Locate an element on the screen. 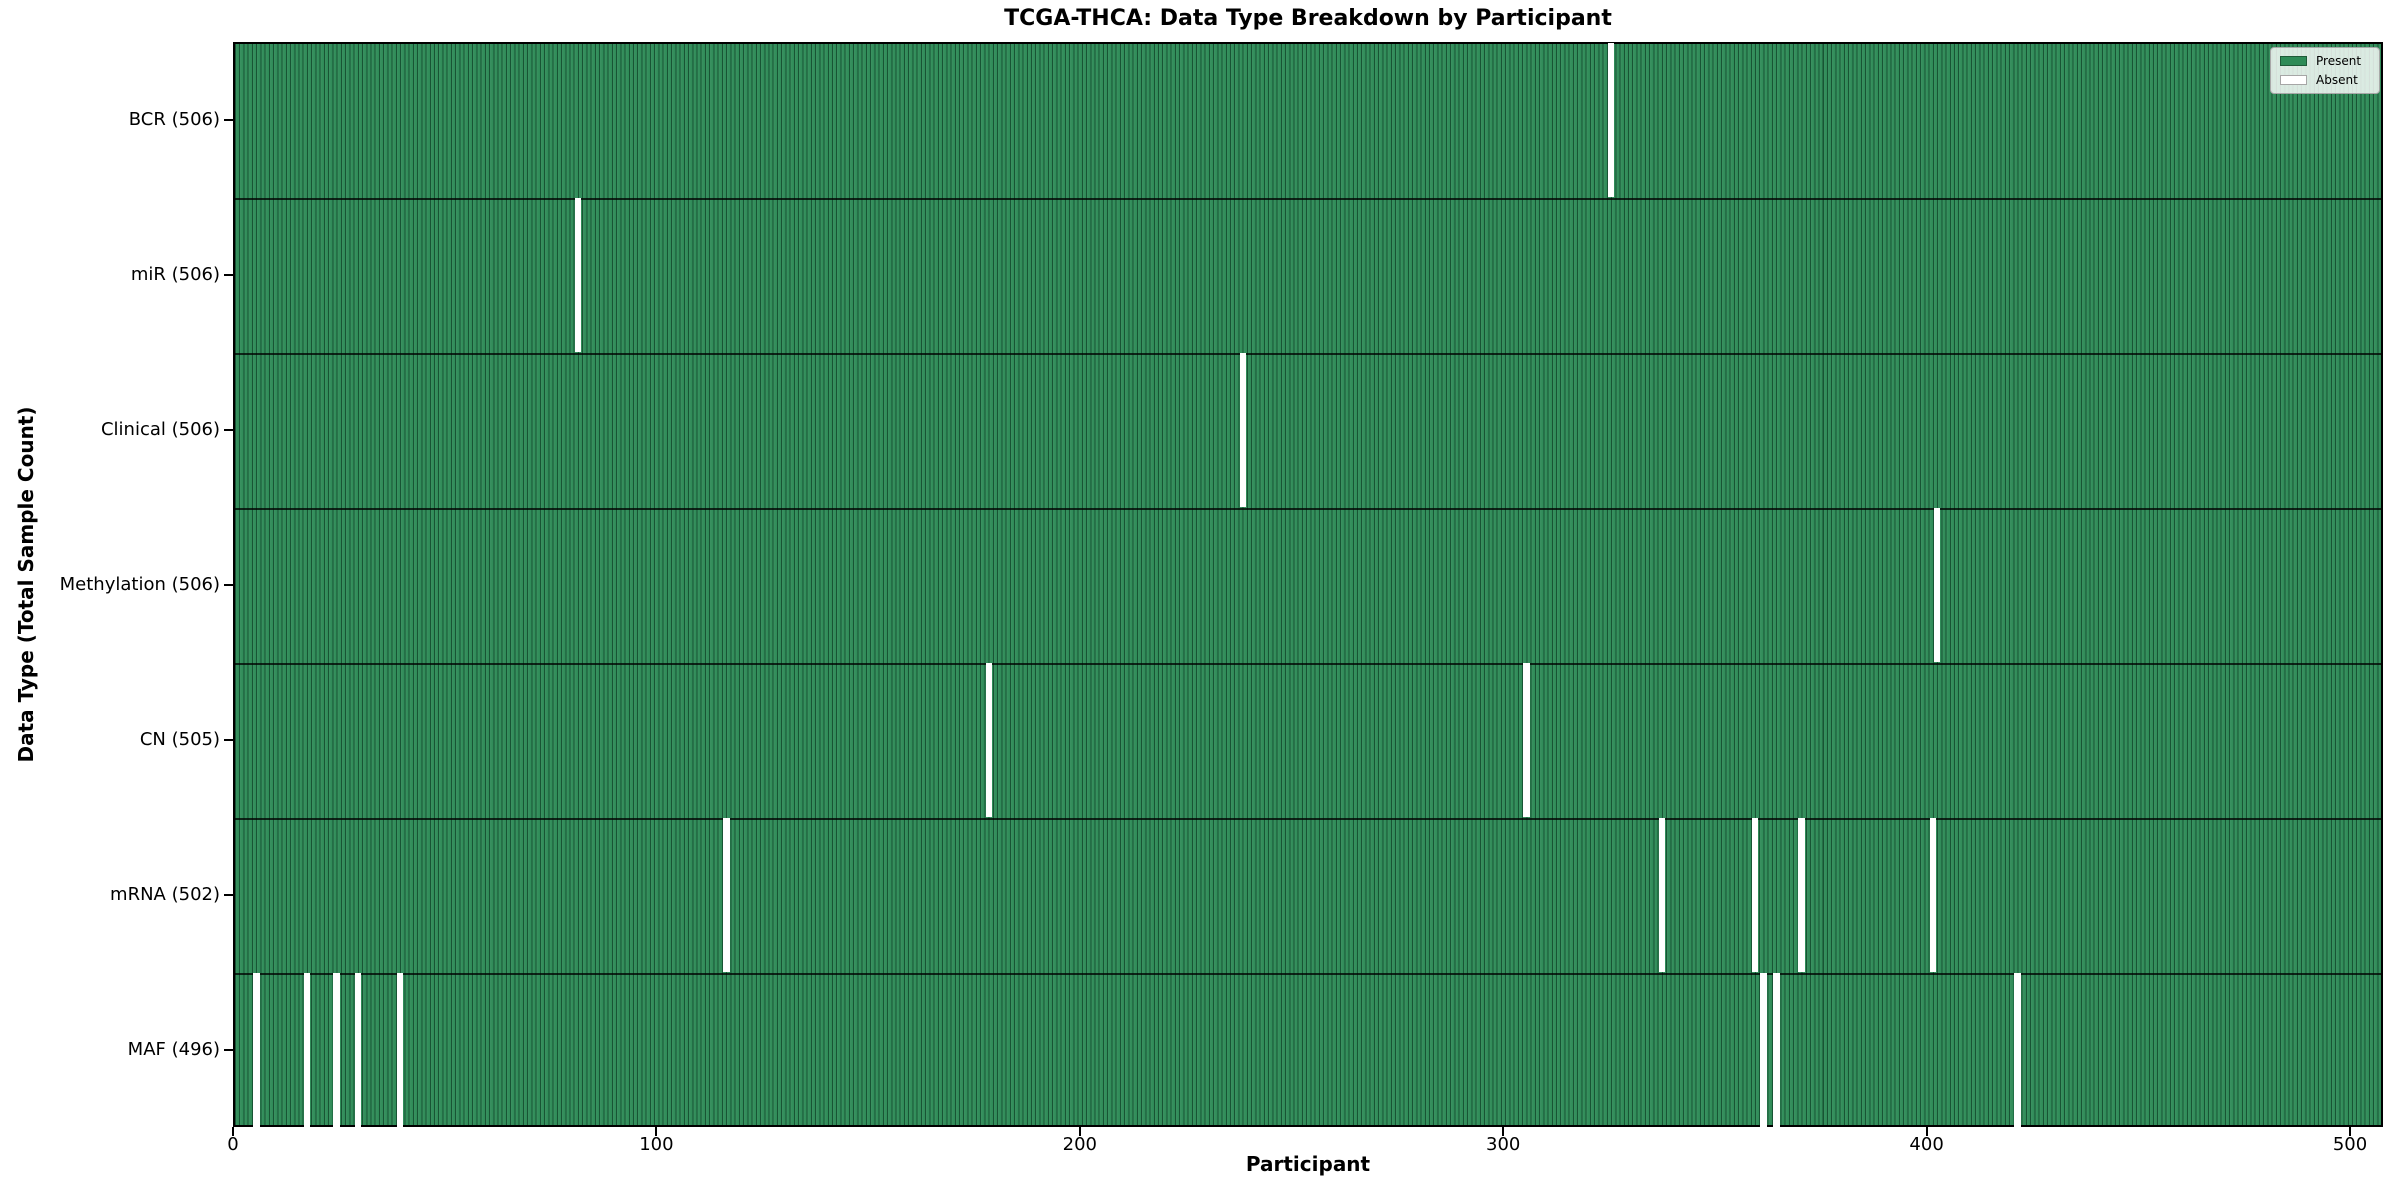 The image size is (2400, 1200). y-tick-label: BCR (506) is located at coordinates (174, 119).